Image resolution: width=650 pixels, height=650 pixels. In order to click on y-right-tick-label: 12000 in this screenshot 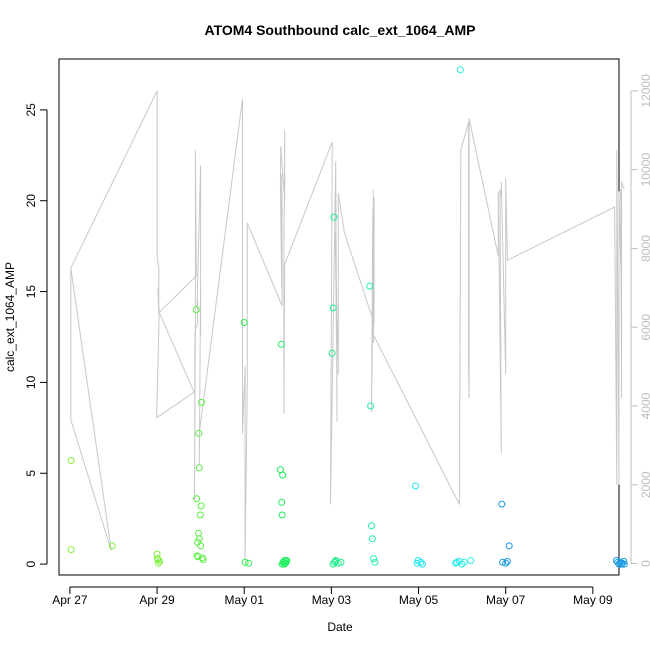, I will do `click(644, 91)`.